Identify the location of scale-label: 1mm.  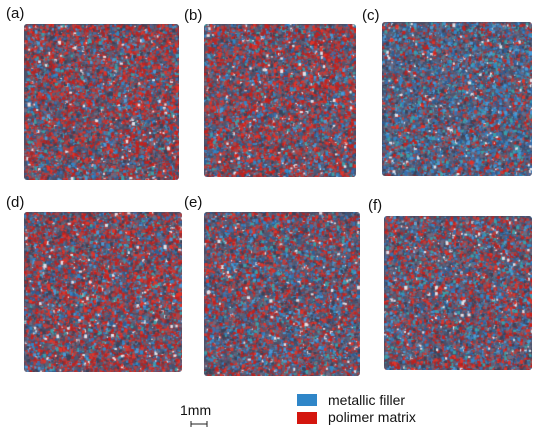
(196, 410).